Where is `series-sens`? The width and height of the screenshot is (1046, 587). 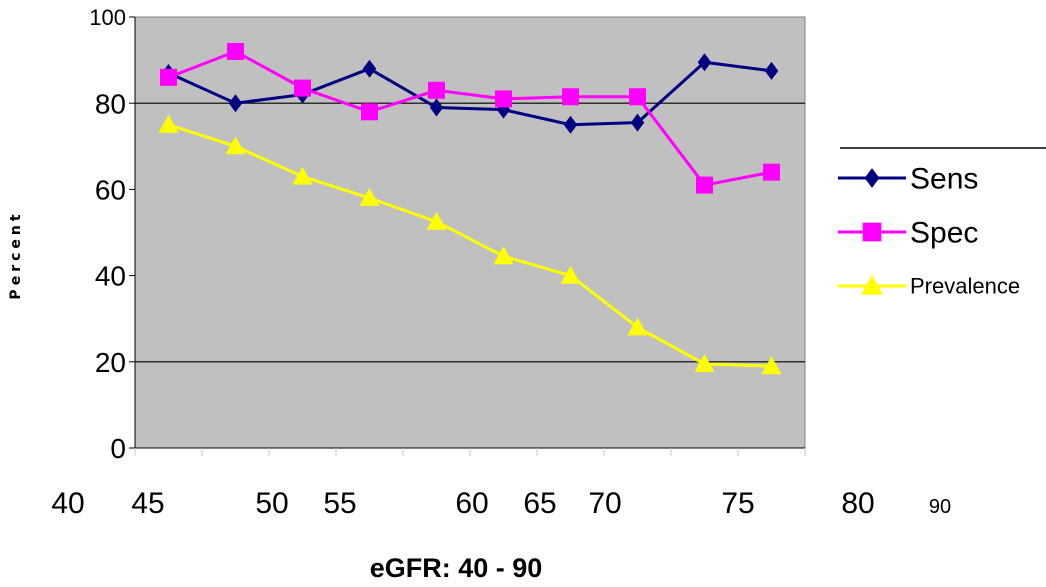 series-sens is located at coordinates (470, 93).